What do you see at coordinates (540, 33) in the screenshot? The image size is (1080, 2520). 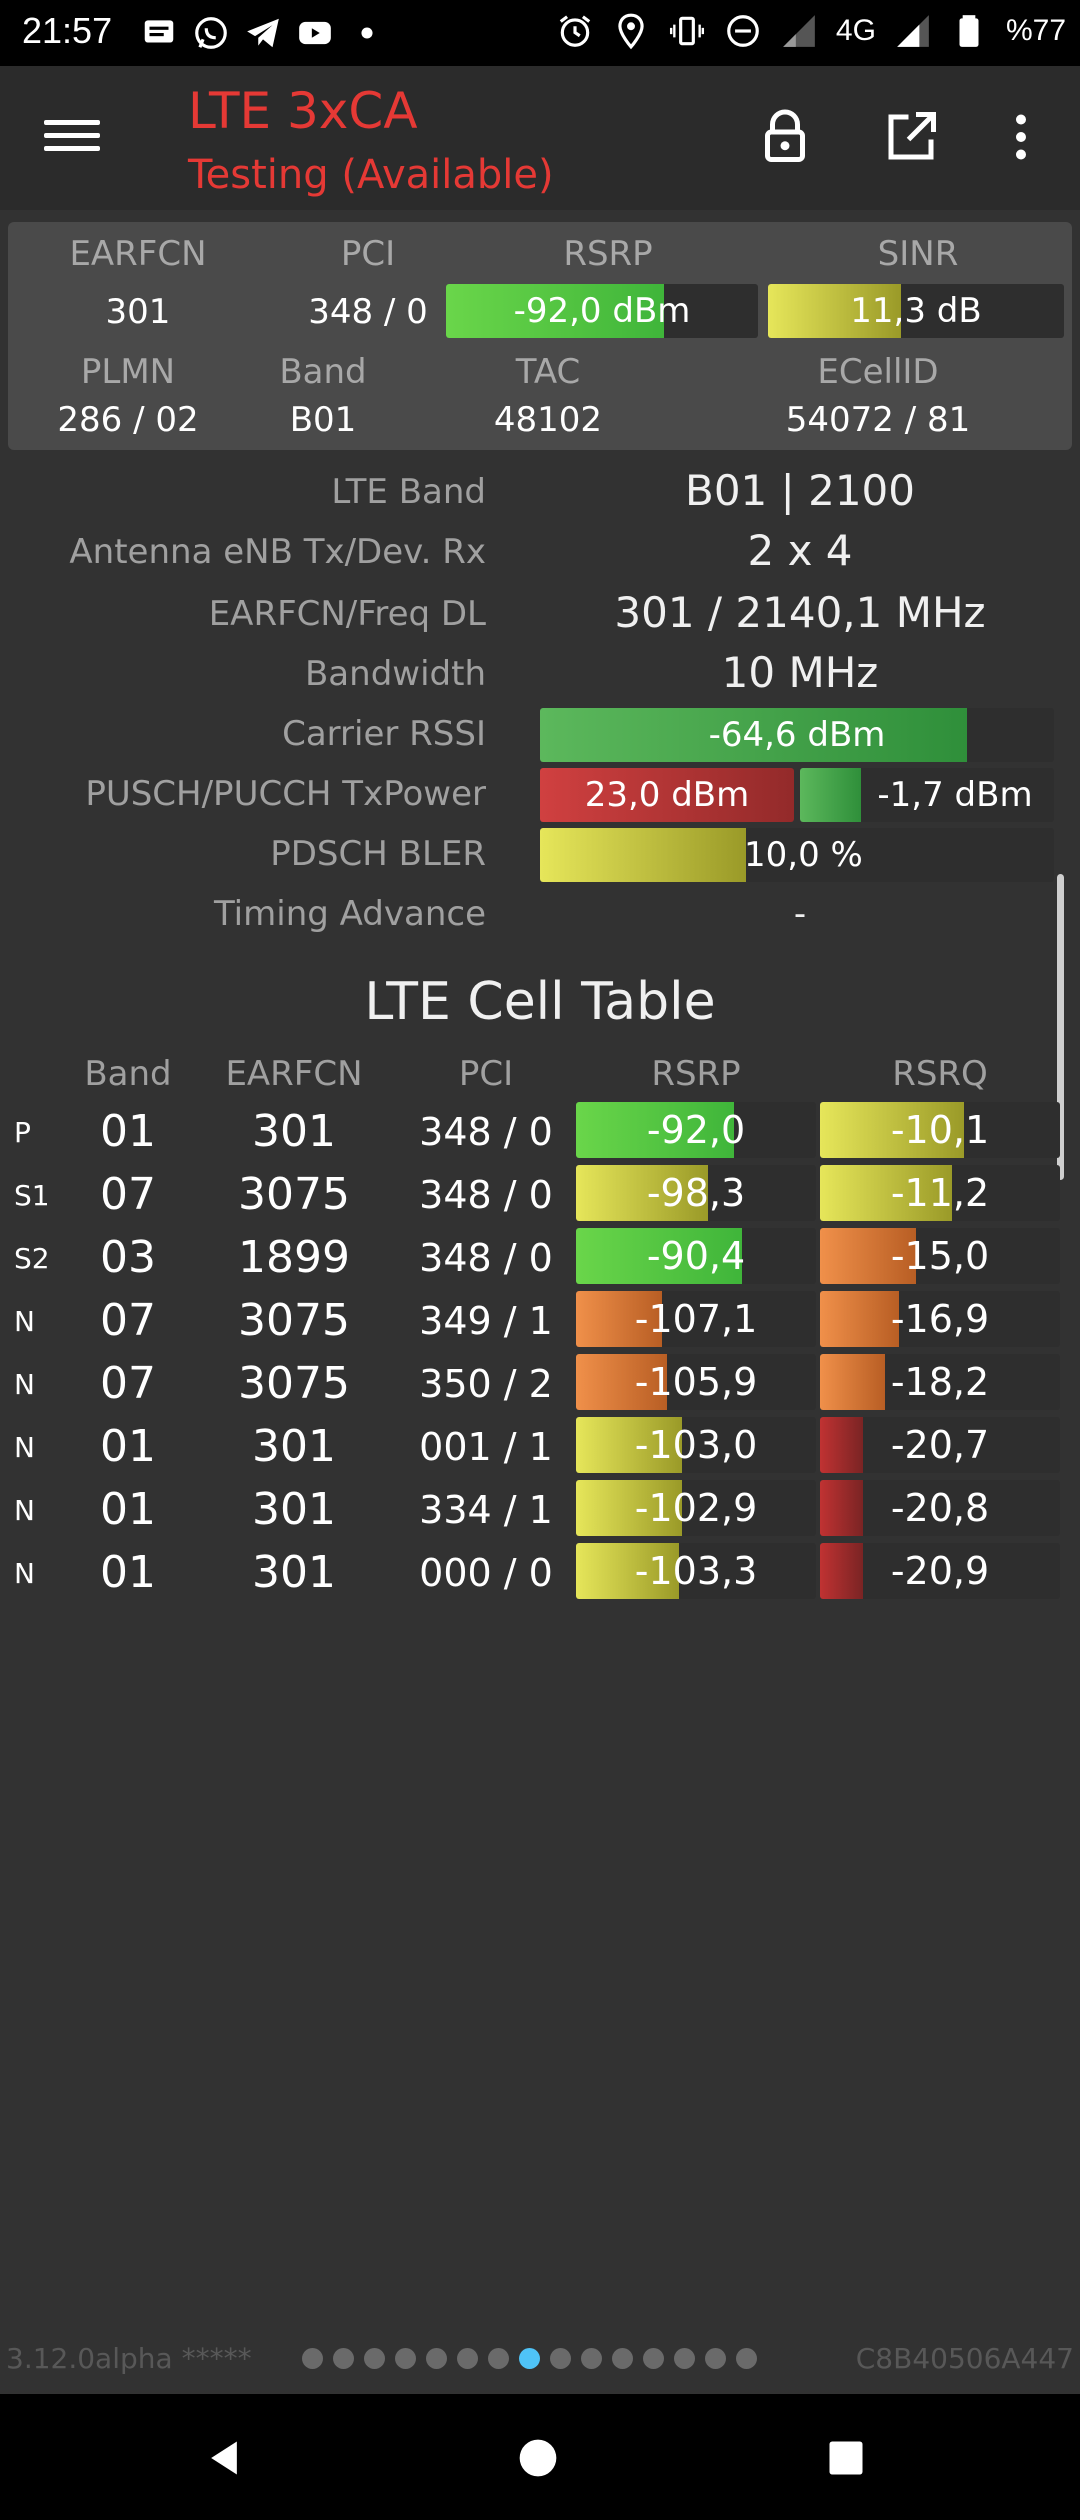 I see `status-bar: 21:57 4G` at bounding box center [540, 33].